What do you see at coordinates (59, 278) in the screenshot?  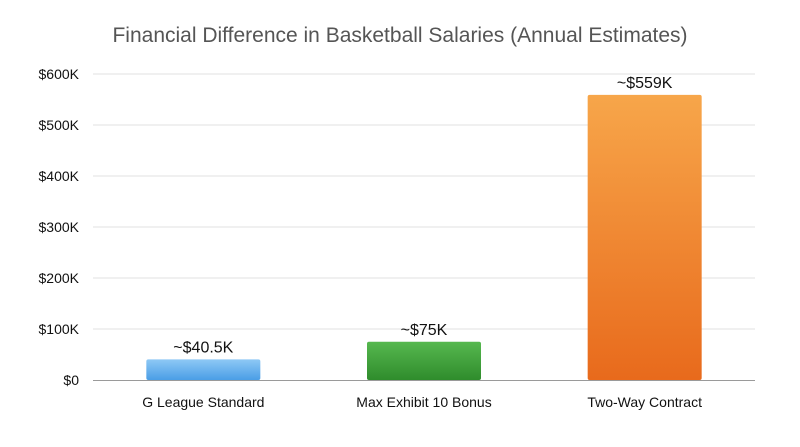 I see `y-tick-label: $200K` at bounding box center [59, 278].